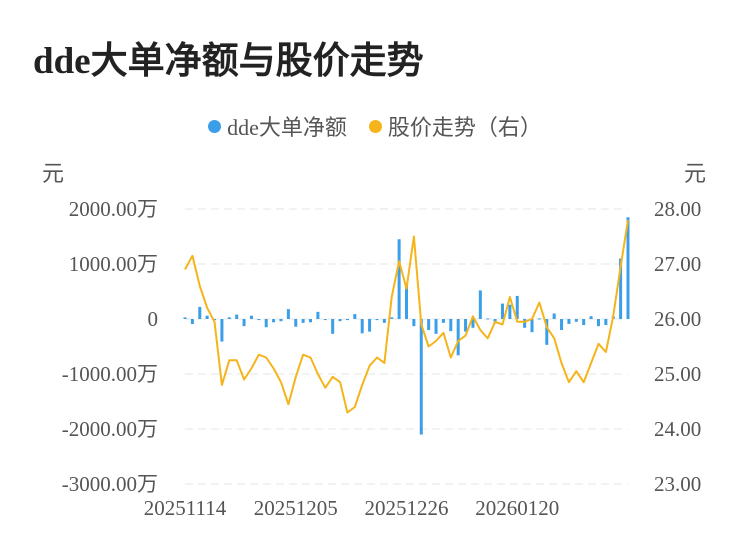 This screenshot has height=558, width=750. What do you see at coordinates (53, 173) in the screenshot?
I see `left-axis-unit: 元` at bounding box center [53, 173].